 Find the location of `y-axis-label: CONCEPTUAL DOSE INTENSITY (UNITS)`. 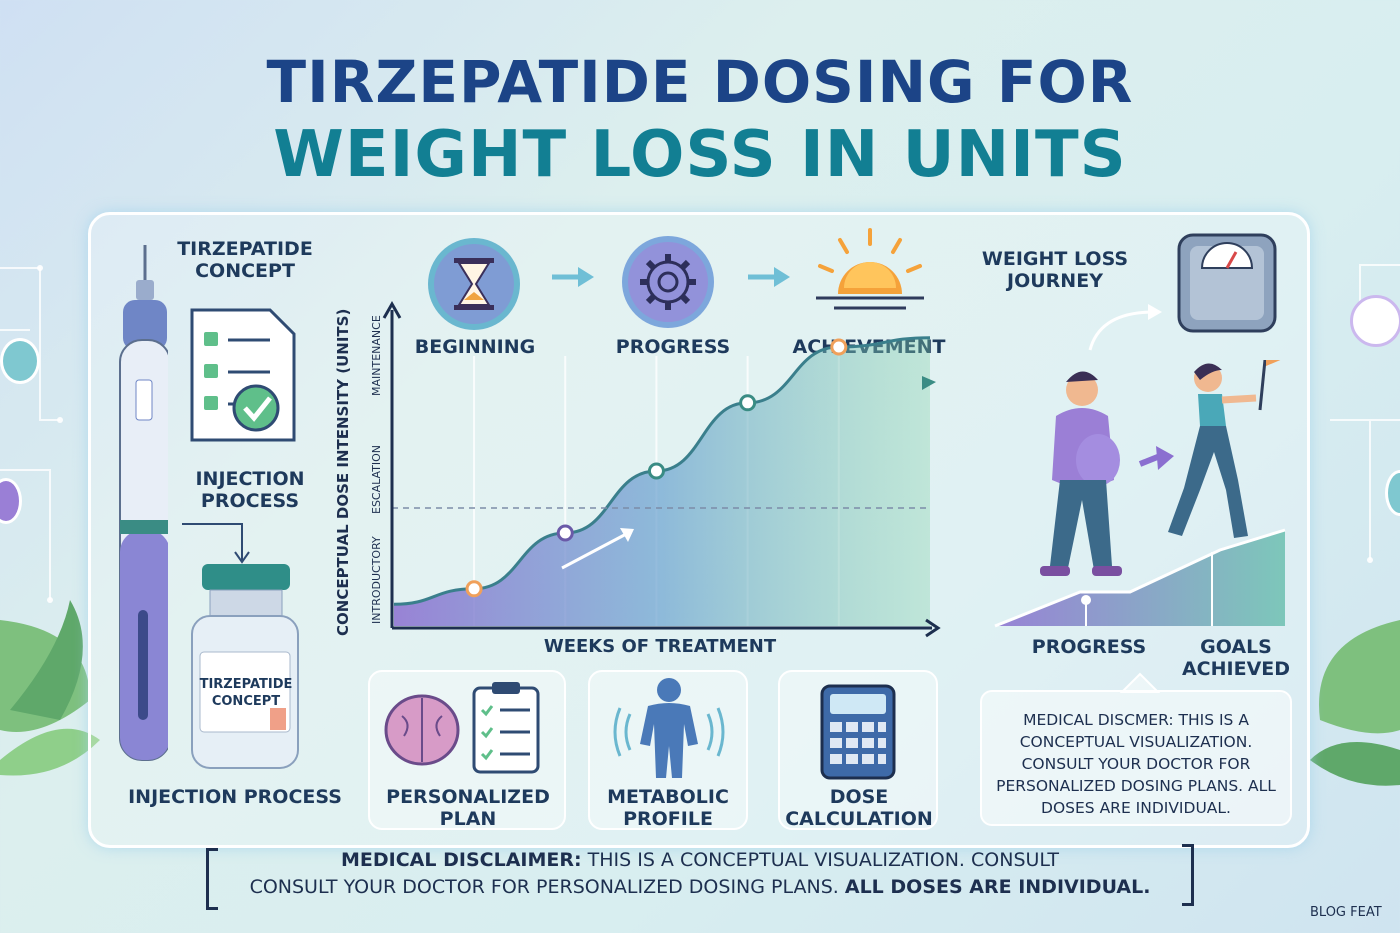

y-axis-label: CONCEPTUAL DOSE INTENSITY (UNITS) is located at coordinates (343, 472).